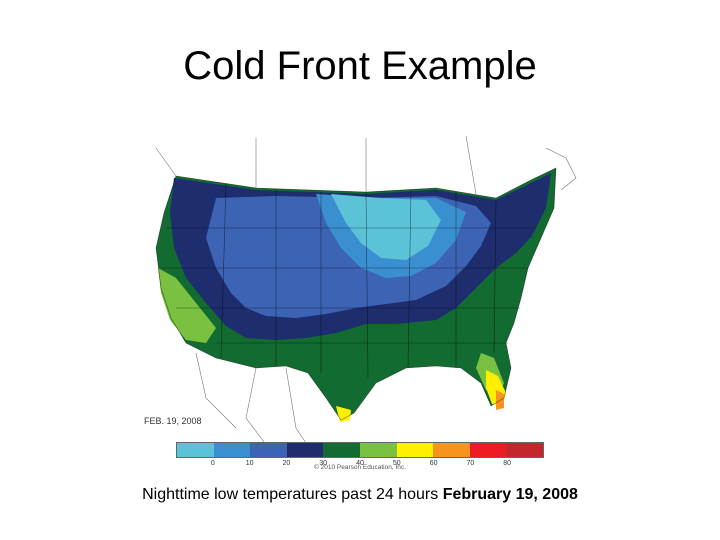 This screenshot has height=540, width=720. I want to click on legend-tick-label: 60, so click(433, 463).